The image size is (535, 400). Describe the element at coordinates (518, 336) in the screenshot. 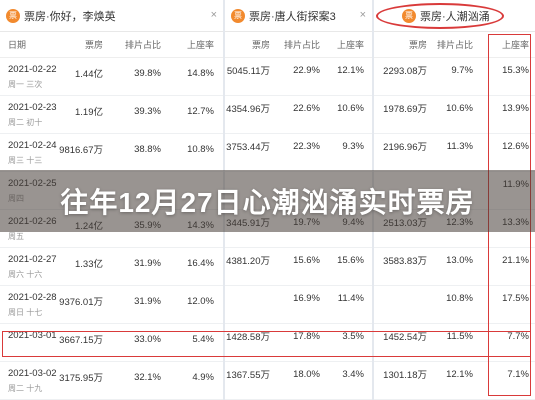

I see `occupancy-cell: 7.7%` at that location.